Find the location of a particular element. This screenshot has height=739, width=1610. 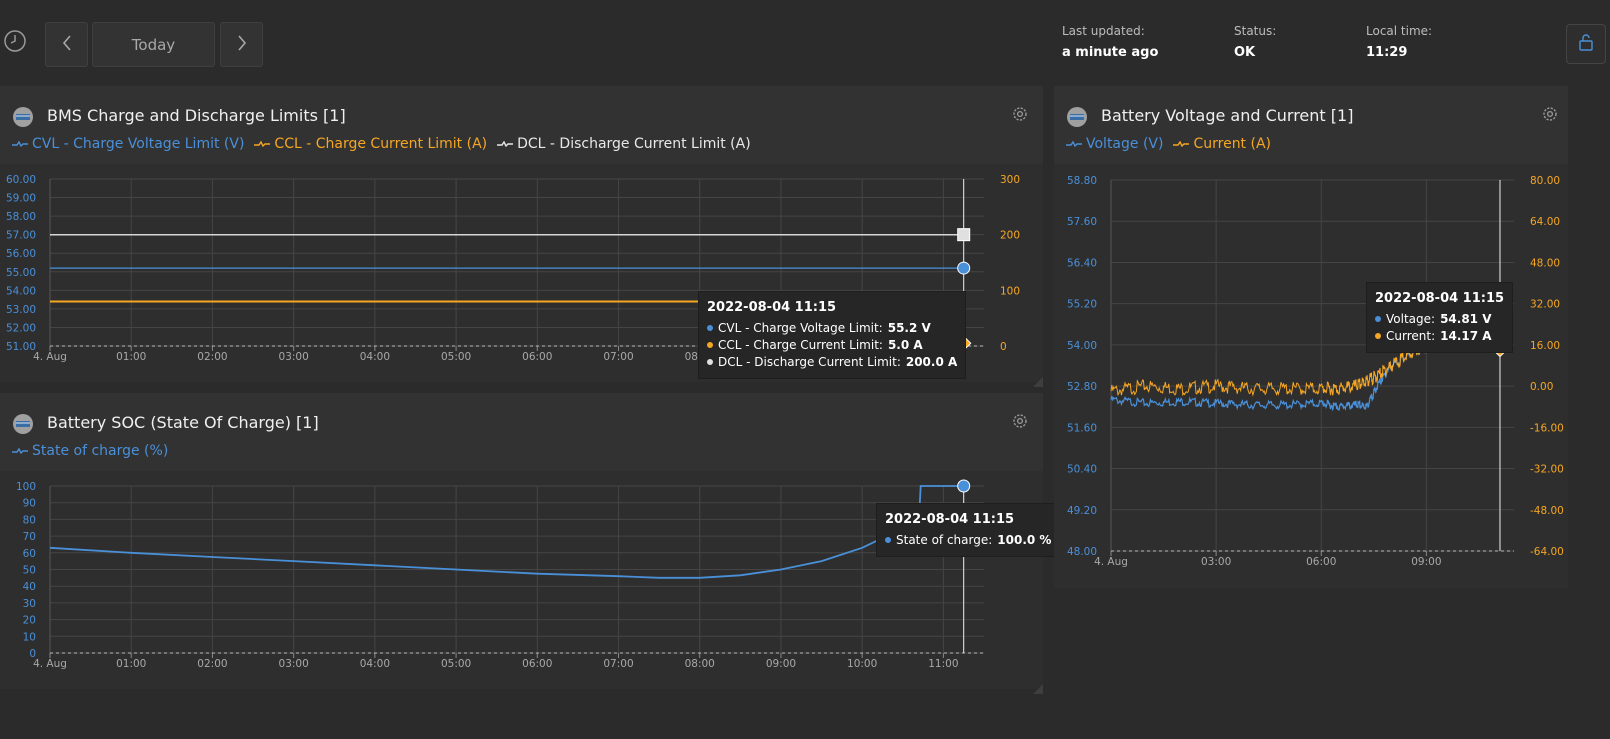

y-tick-label: 59.00 is located at coordinates (21, 199).